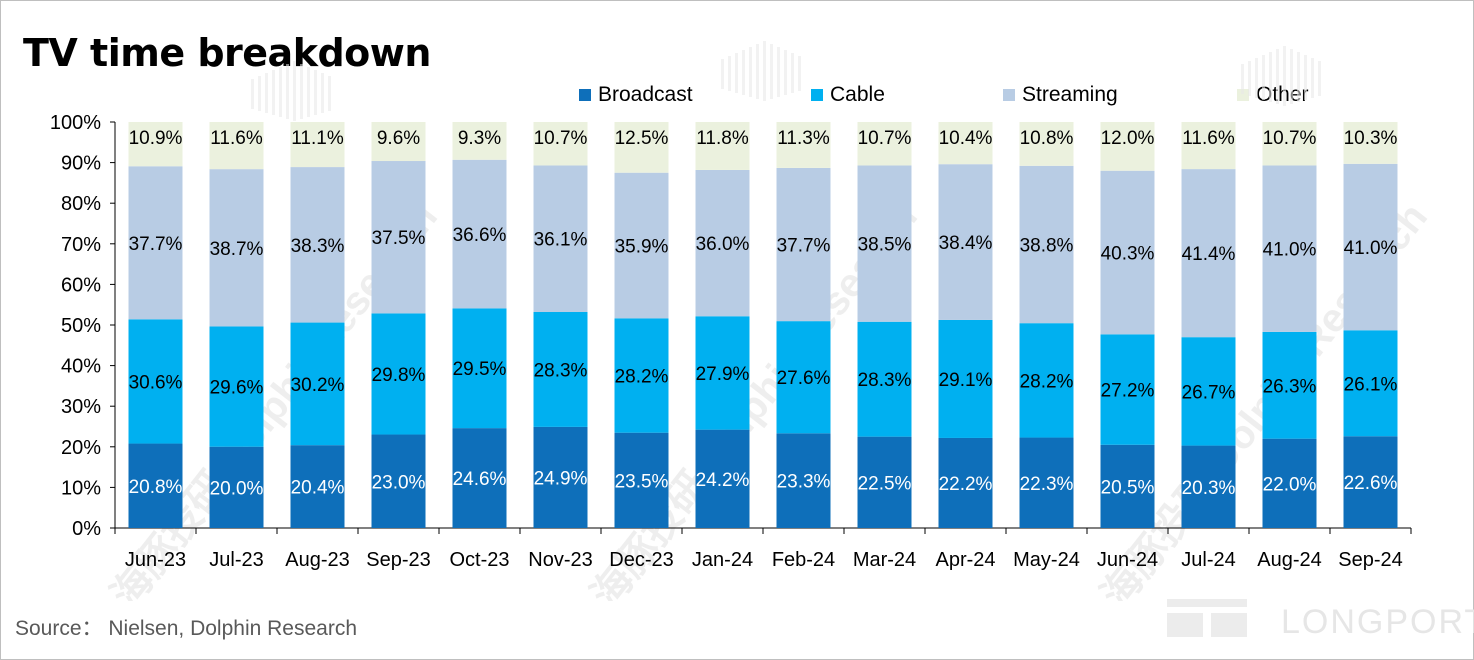 The image size is (1474, 660). I want to click on data-label-broadcast: 23.0%, so click(399, 482).